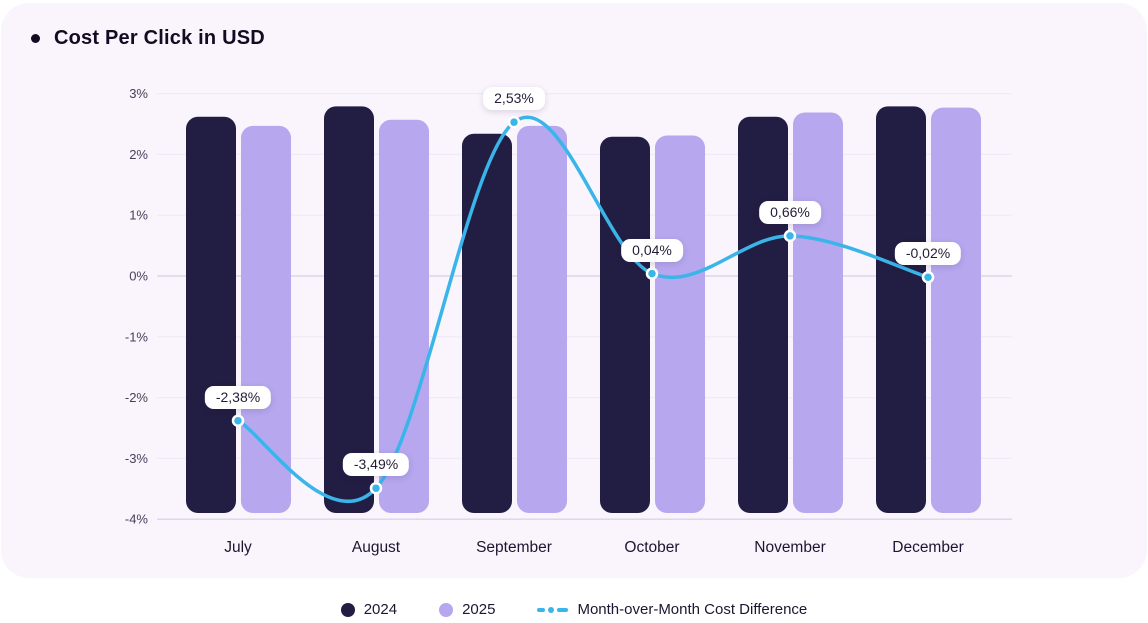 The width and height of the screenshot is (1148, 623). What do you see at coordinates (238, 397) in the screenshot?
I see `line-value-label-july: -2,38%` at bounding box center [238, 397].